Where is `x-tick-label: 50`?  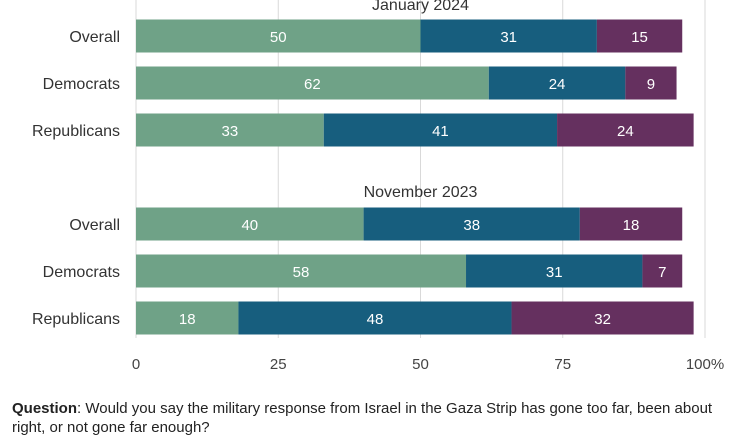
x-tick-label: 50 is located at coordinates (420, 364).